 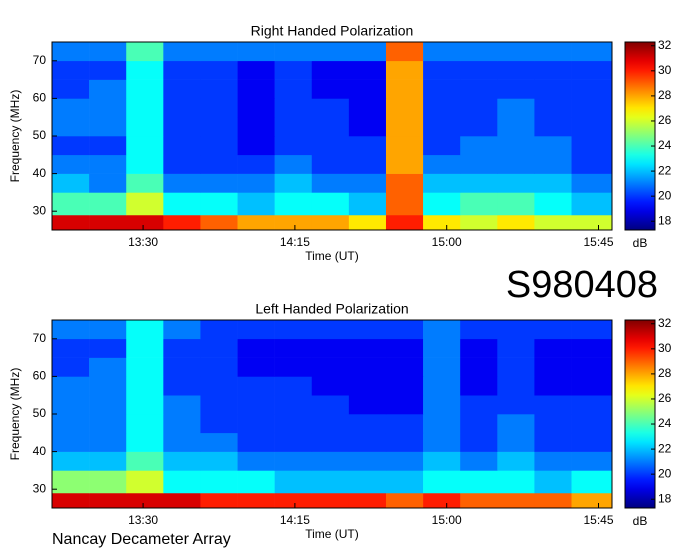 What do you see at coordinates (332, 31) in the screenshot?
I see `chart-title: Right Handed Polarization` at bounding box center [332, 31].